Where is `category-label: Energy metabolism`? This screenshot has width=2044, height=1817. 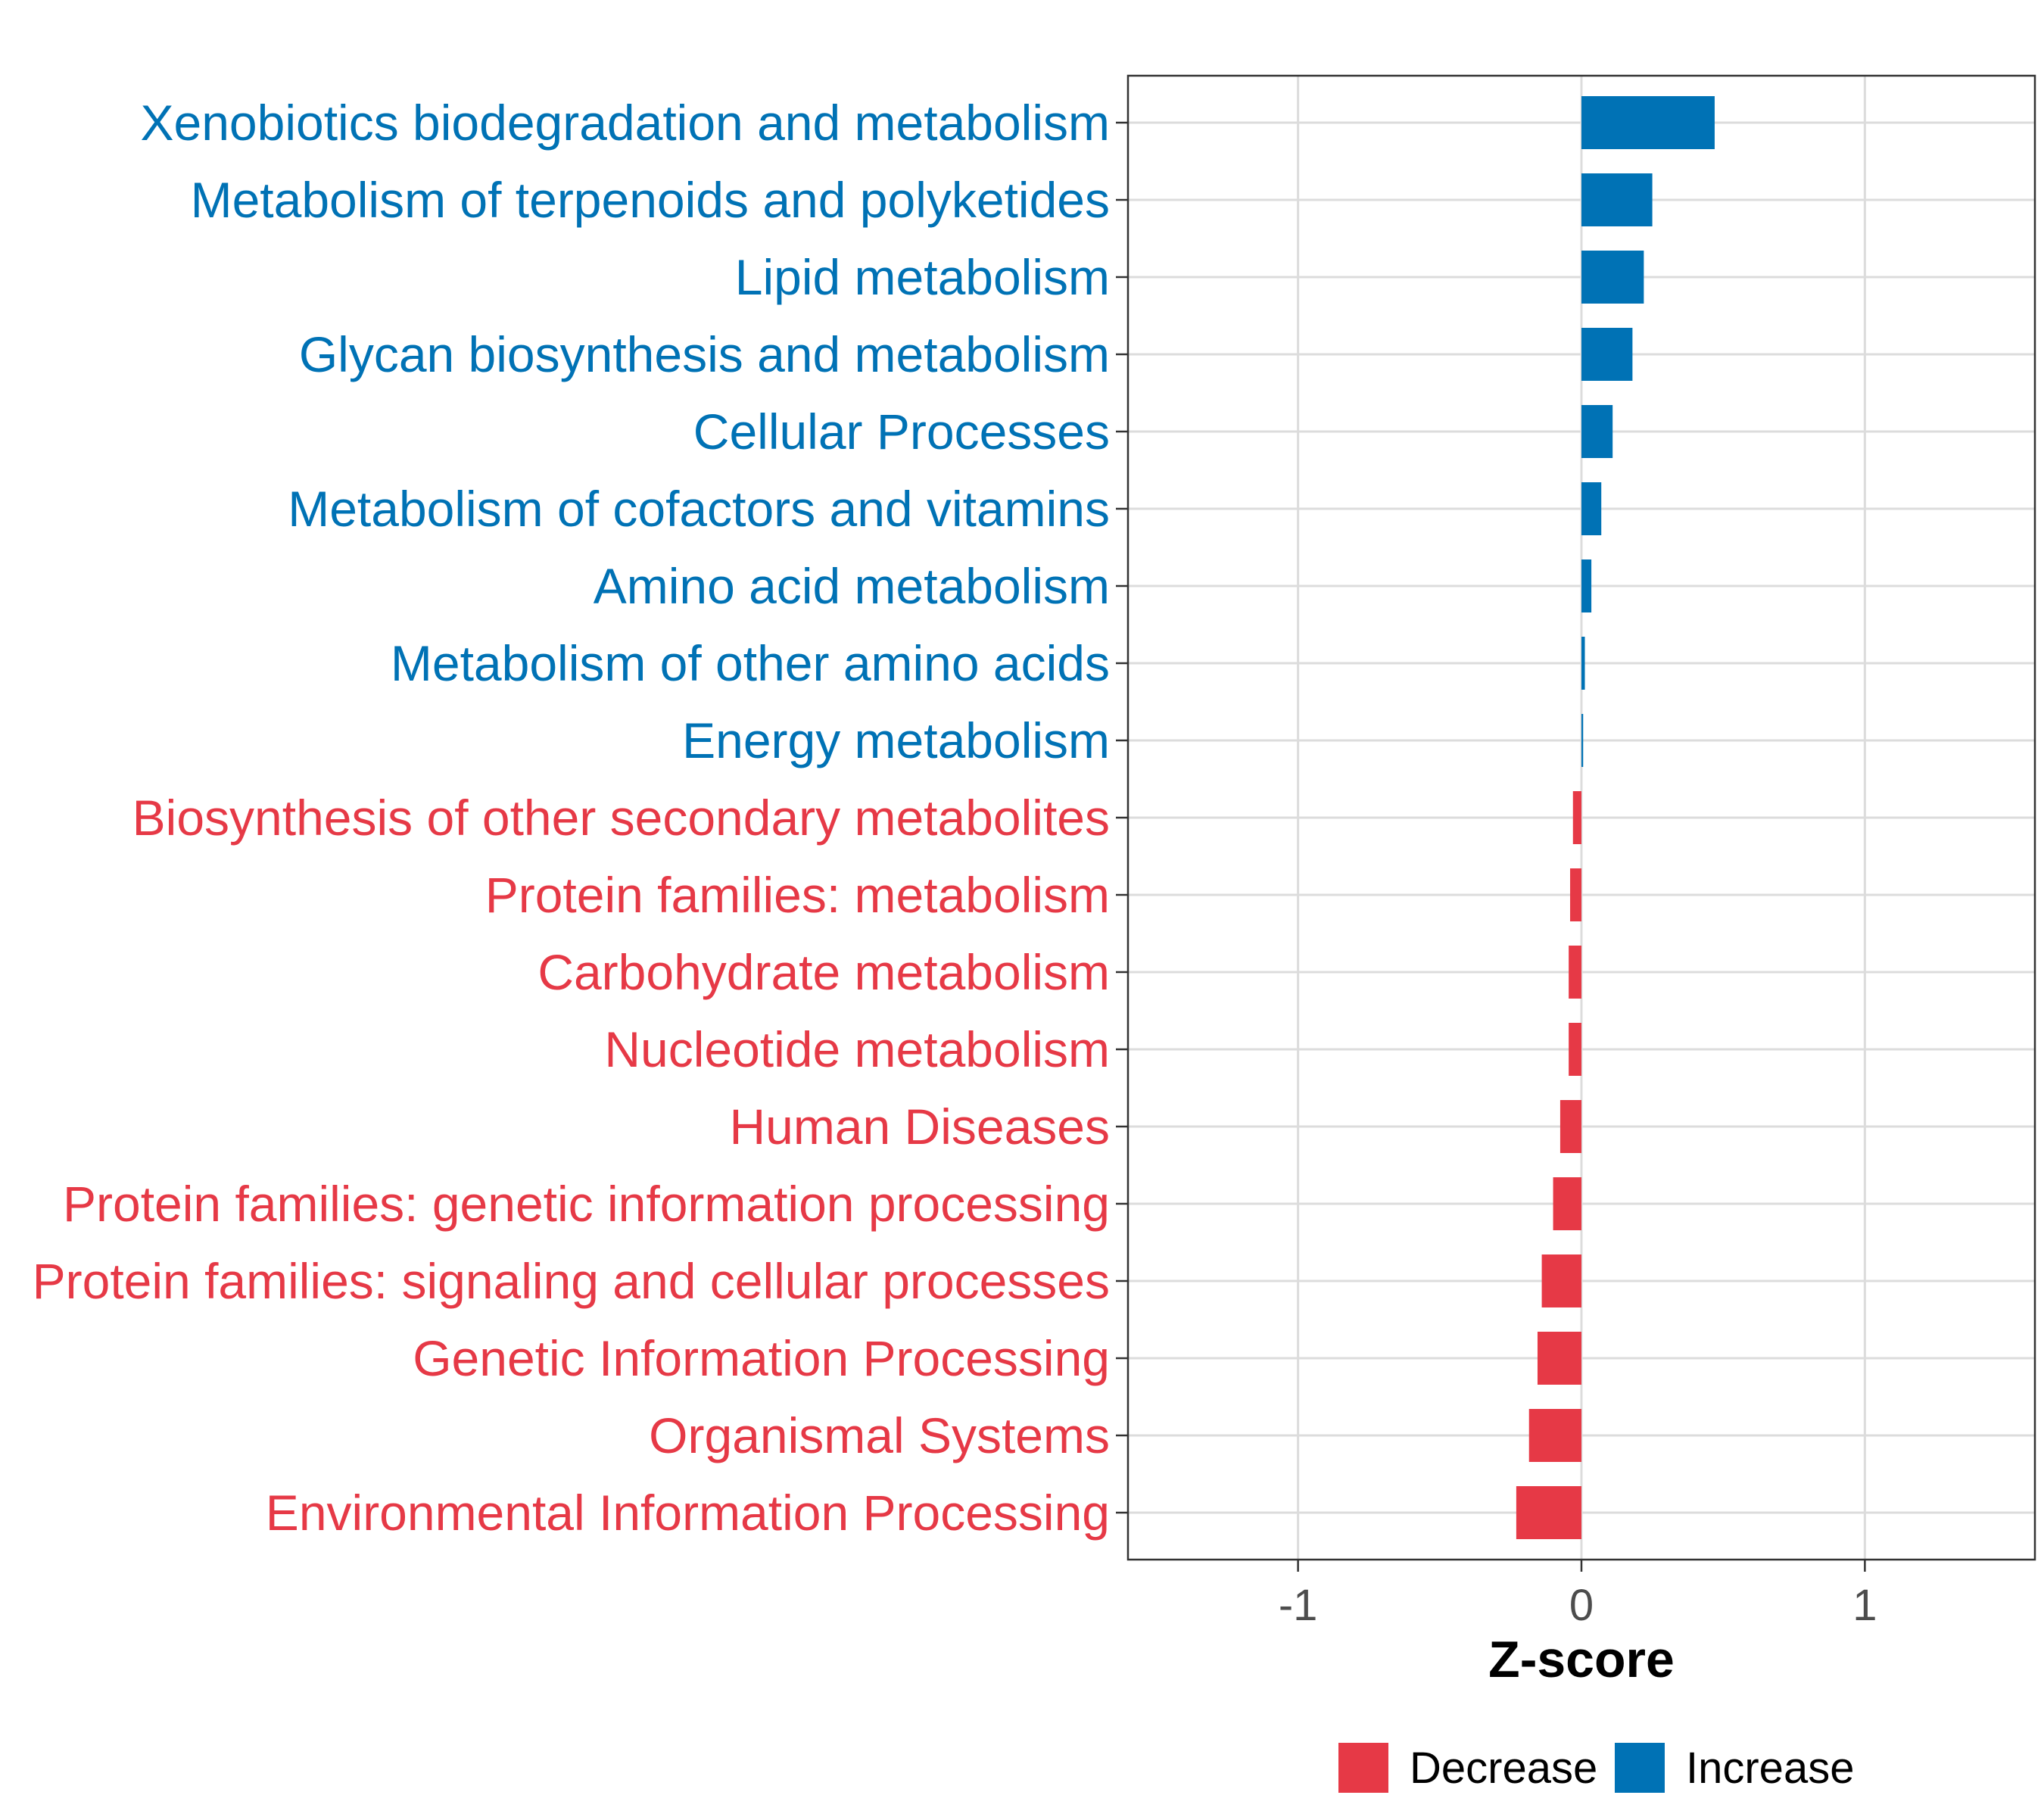
category-label: Energy metabolism is located at coordinates (896, 740).